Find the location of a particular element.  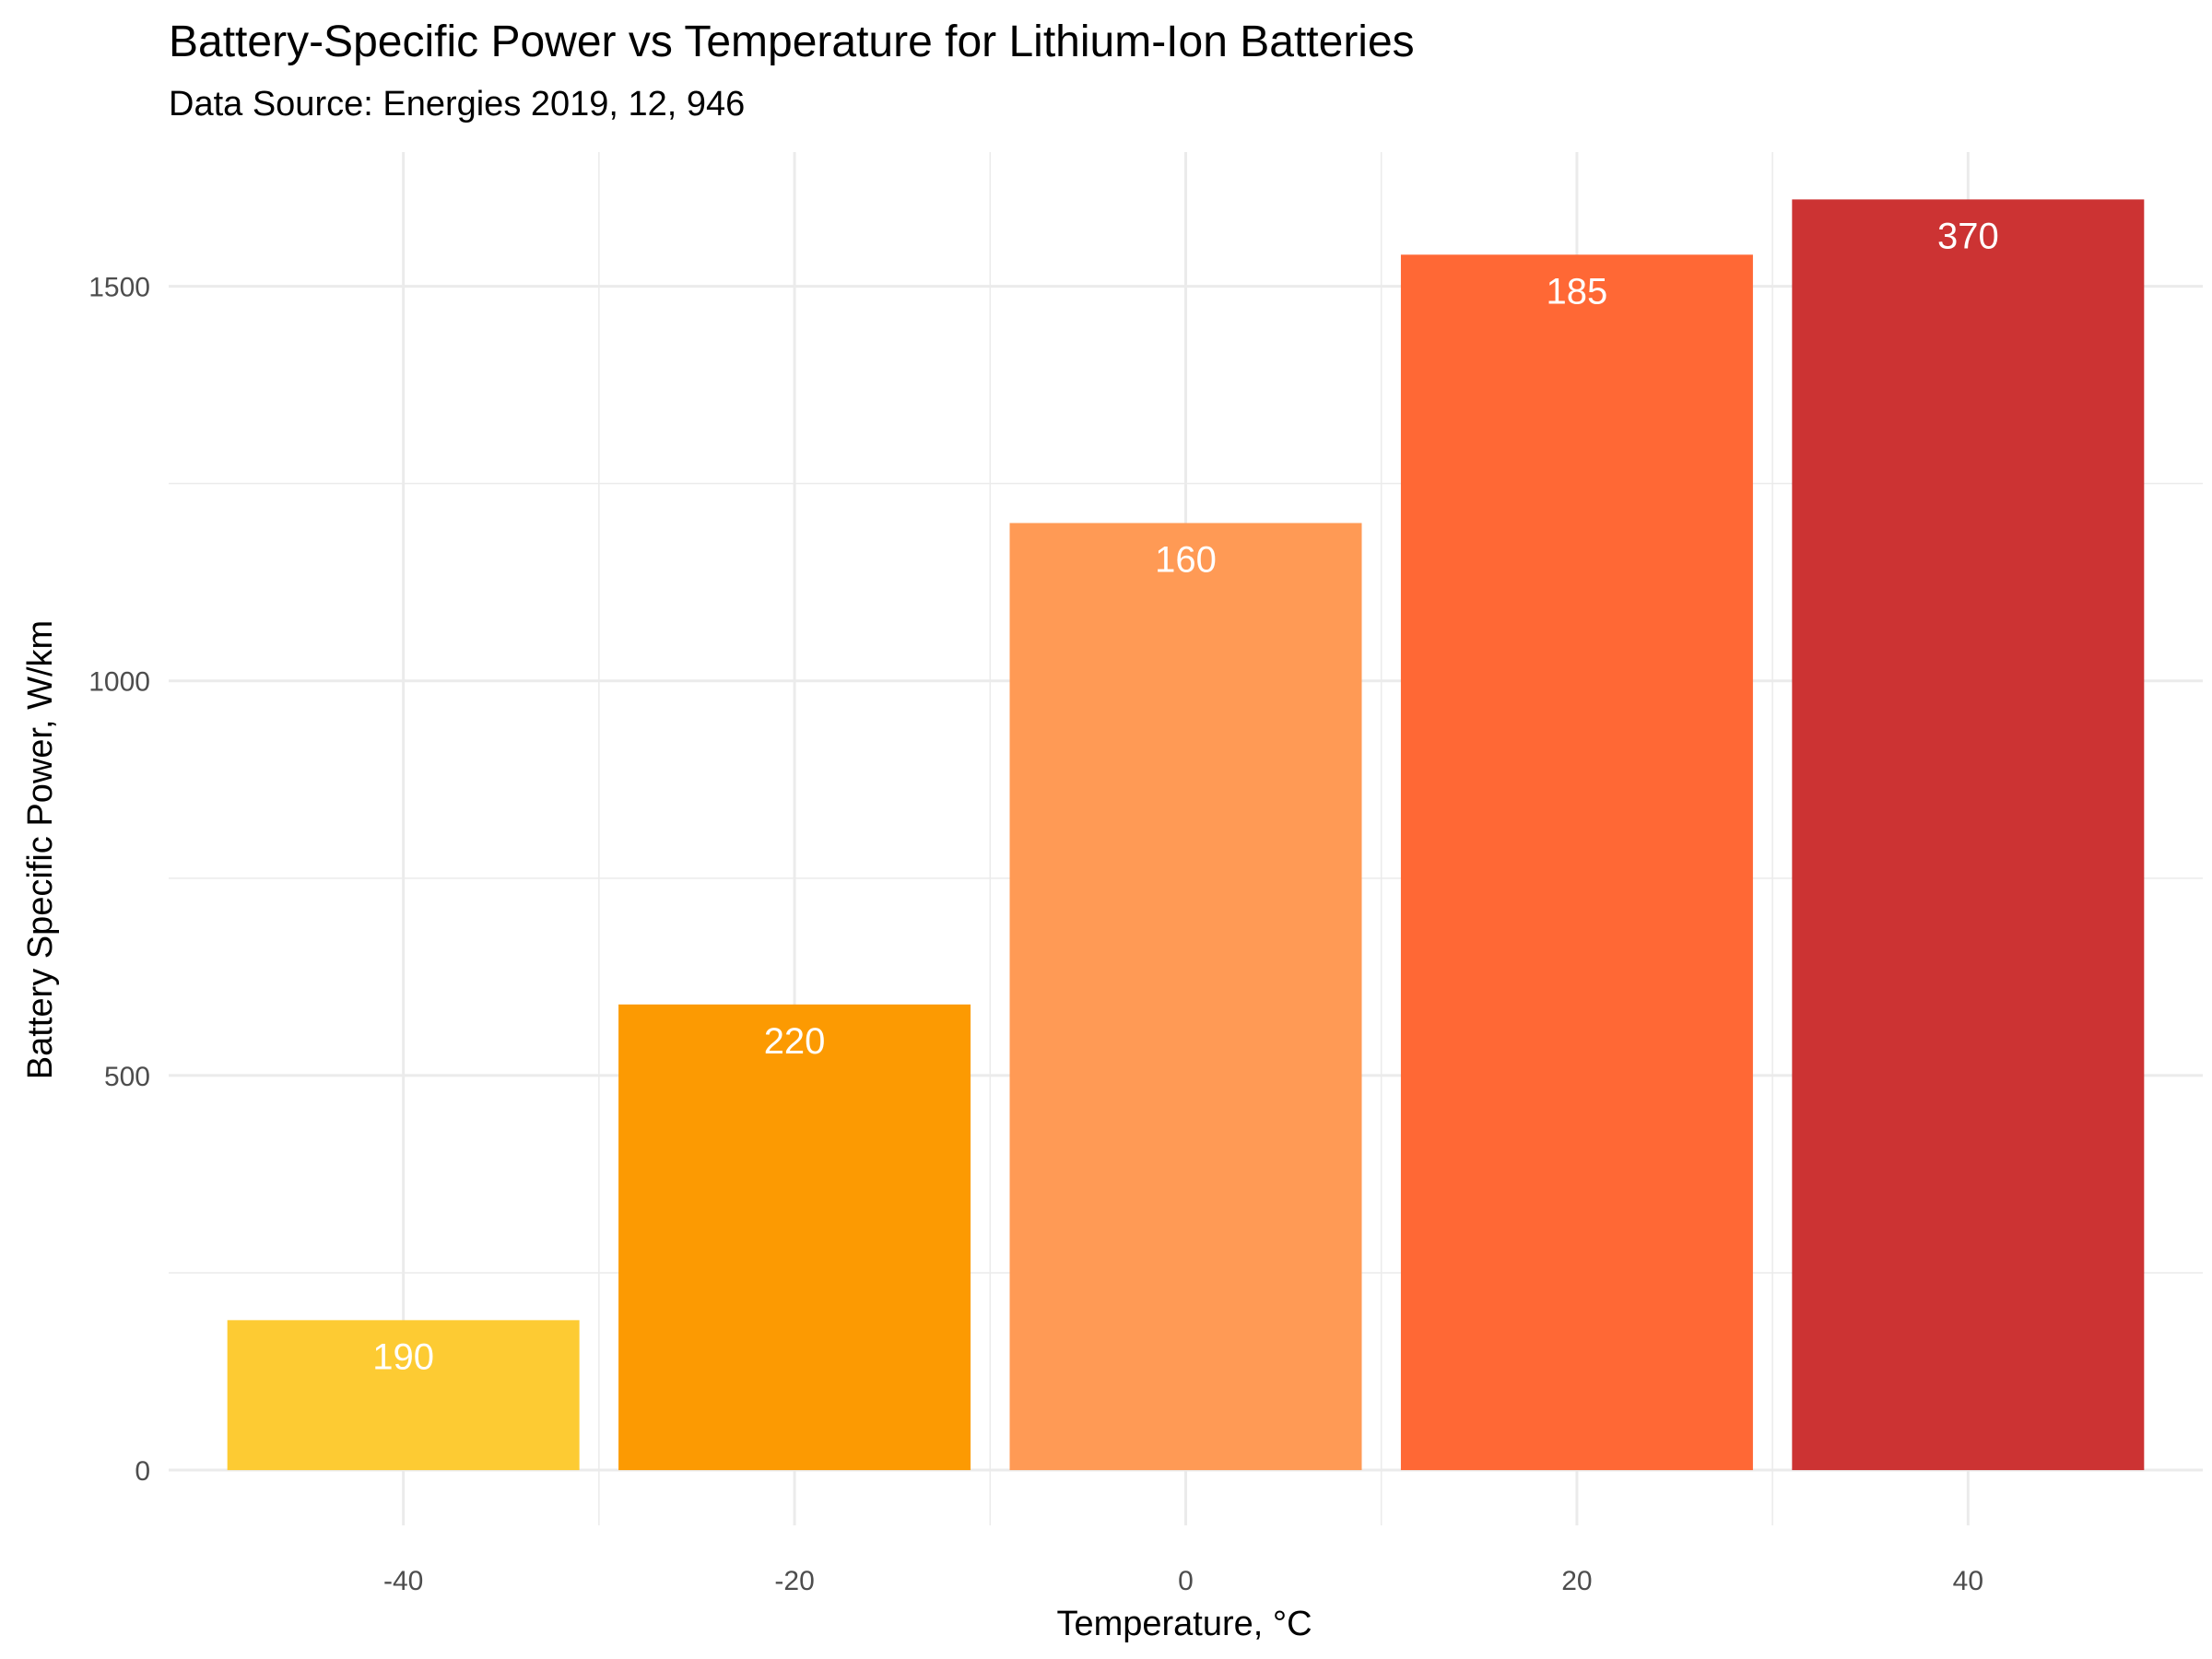

chart-subtitle: Data Source: Energies 2019, 12, 946 is located at coordinates (457, 104).